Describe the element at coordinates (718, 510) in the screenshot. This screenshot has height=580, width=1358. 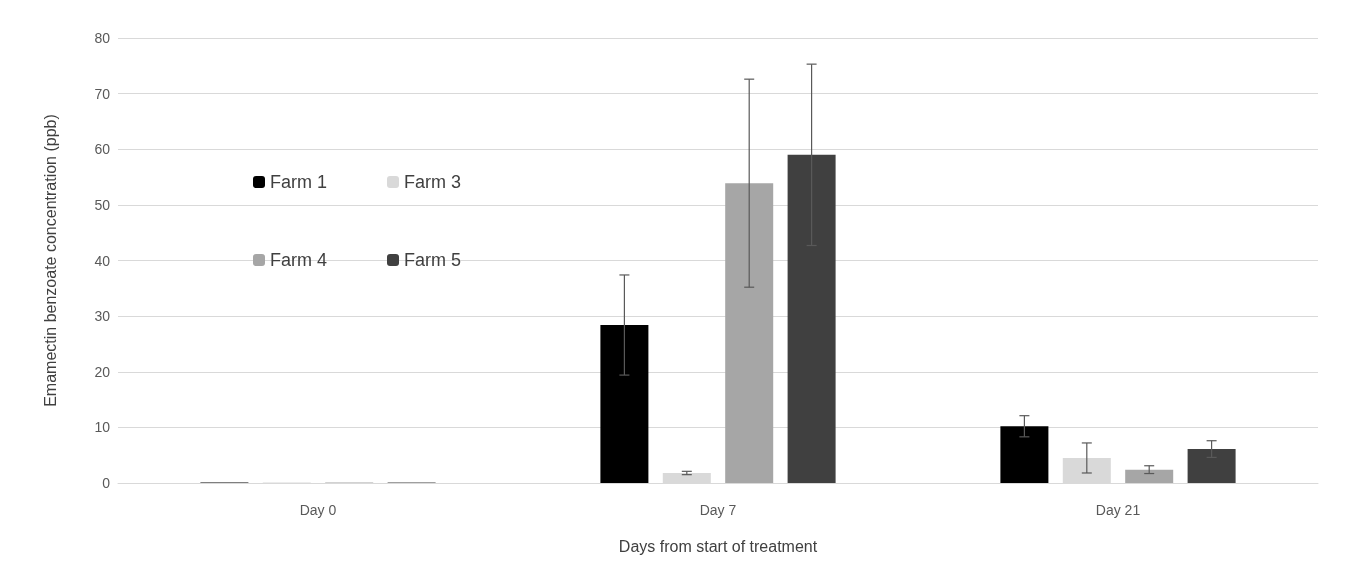
I see `x-tick-label: Day 7` at that location.